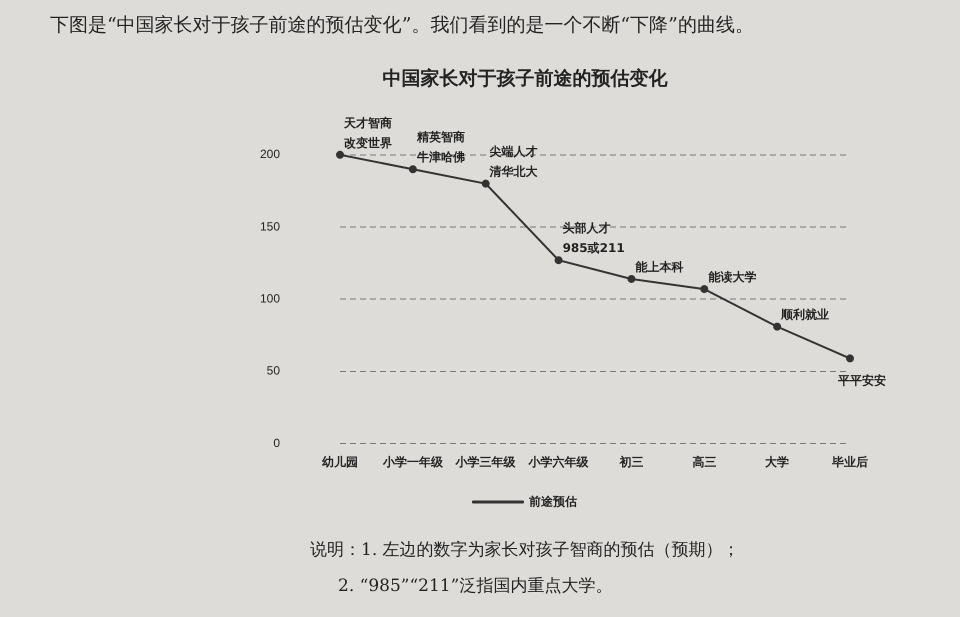 Image resolution: width=960 pixels, height=617 pixels. Describe the element at coordinates (861, 380) in the screenshot. I see `annotation: 平平安安` at that location.